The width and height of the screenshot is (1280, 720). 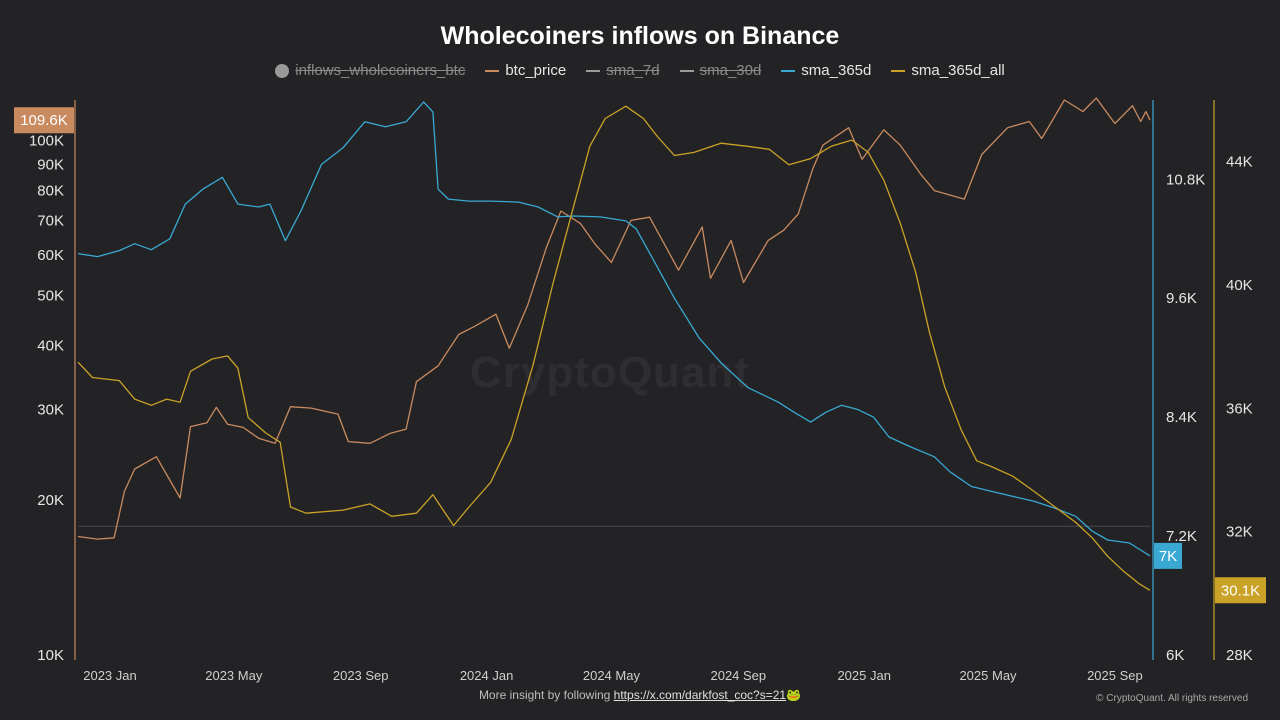 I want to click on y-tick-label-price: 60K, so click(x=50, y=255).